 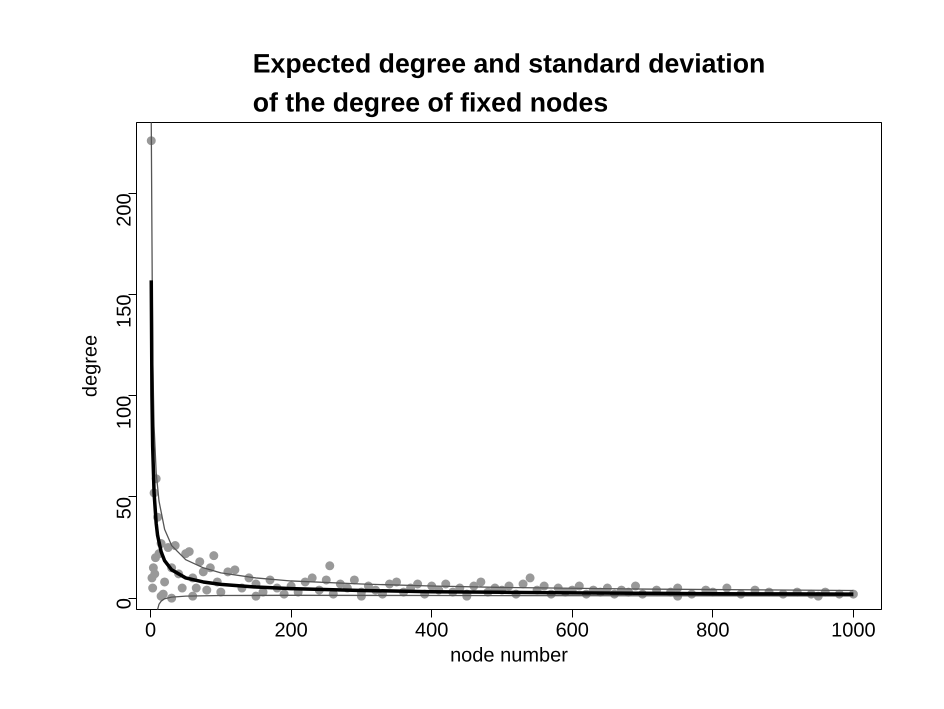 What do you see at coordinates (509, 655) in the screenshot?
I see `x-axis-title: node number` at bounding box center [509, 655].